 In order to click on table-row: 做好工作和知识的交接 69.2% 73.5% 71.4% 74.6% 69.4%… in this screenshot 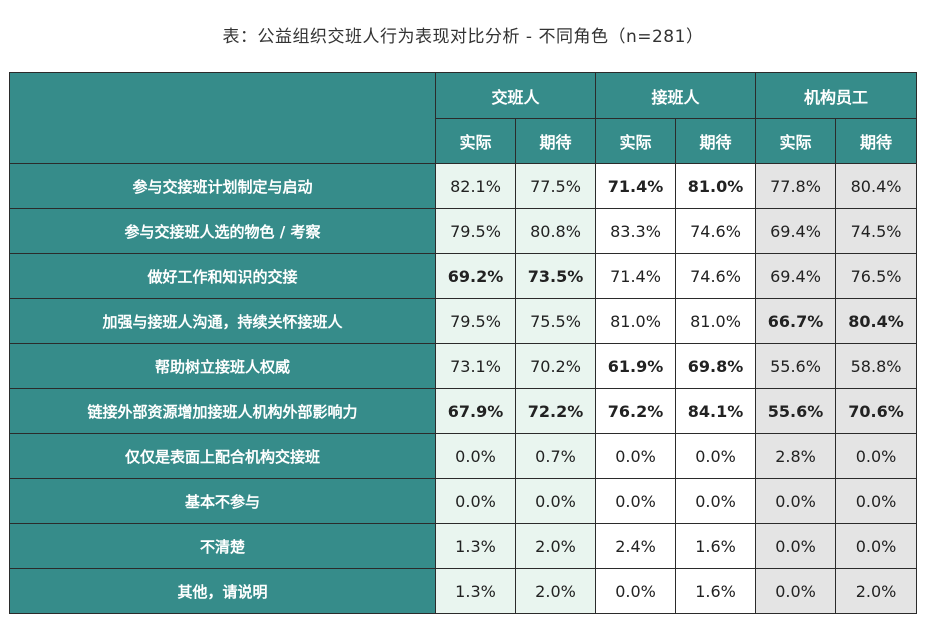, I will do `click(463, 276)`.